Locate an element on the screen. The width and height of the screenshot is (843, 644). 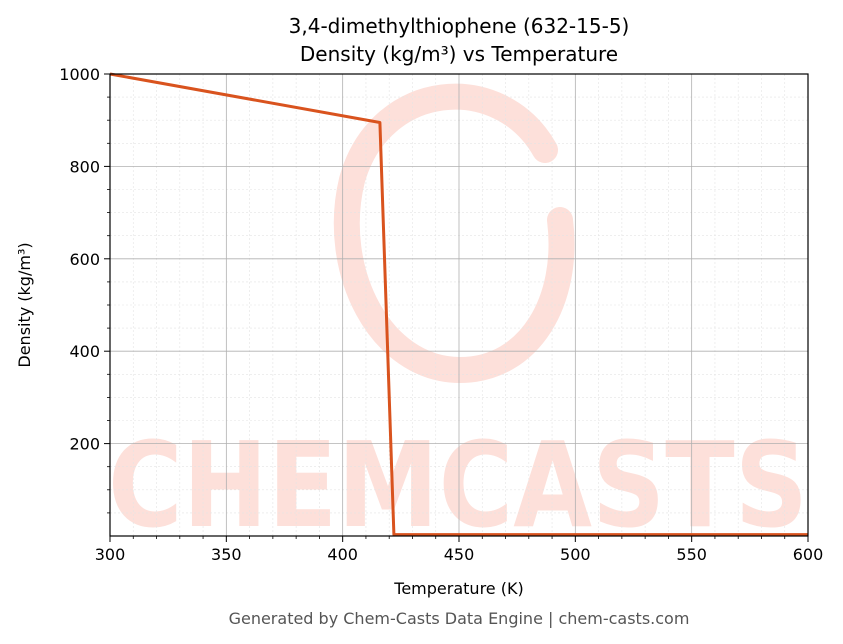
y-tick-label: 600 is located at coordinates (84, 259).